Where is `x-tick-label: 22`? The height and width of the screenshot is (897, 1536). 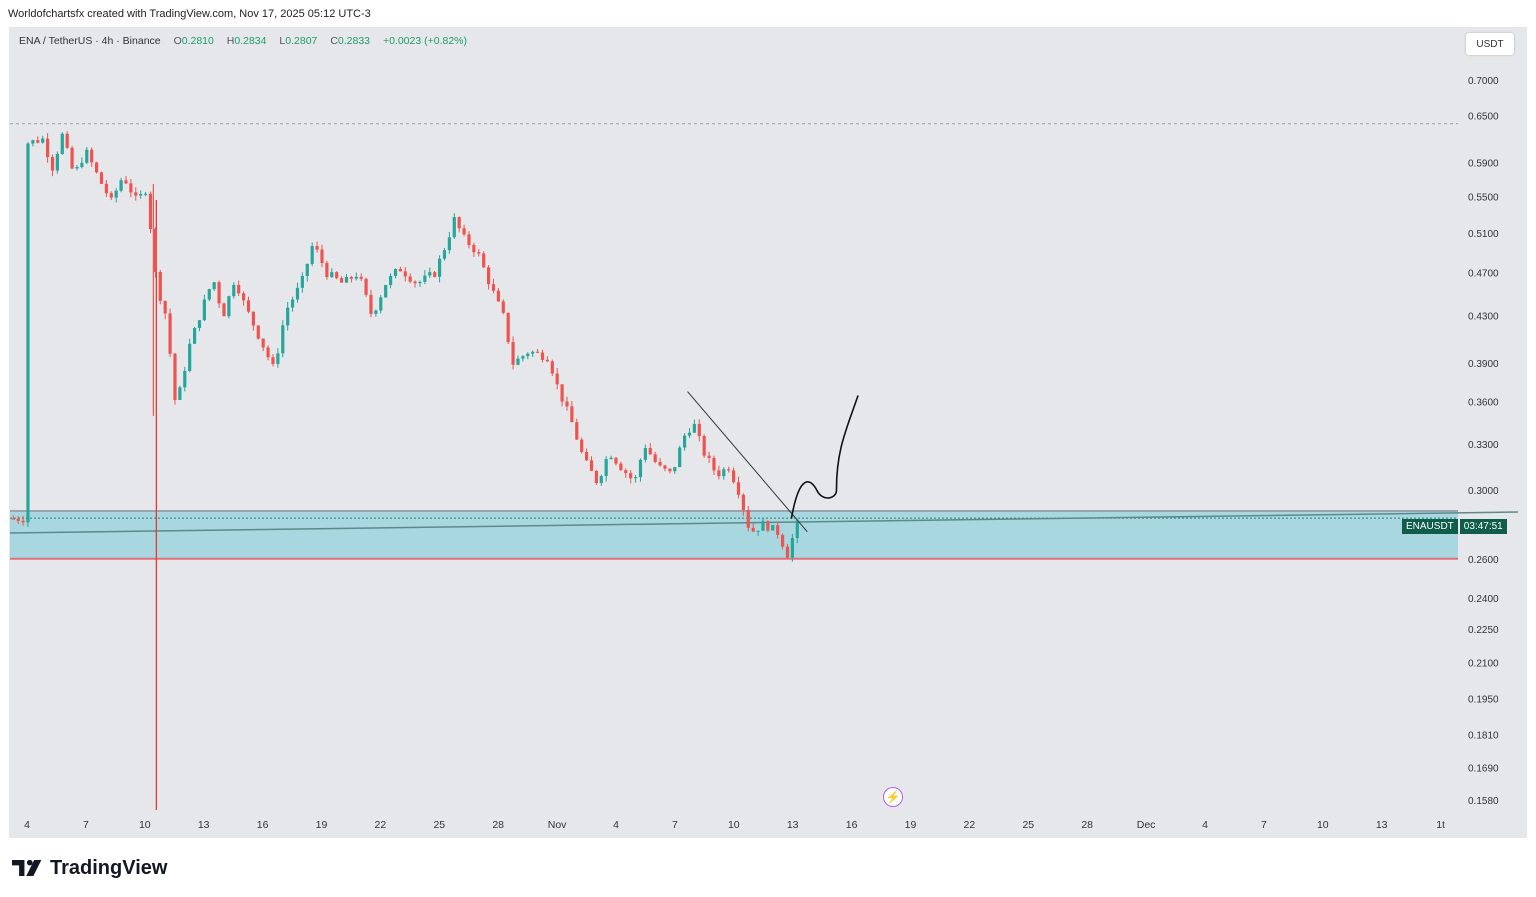
x-tick-label: 22 is located at coordinates (381, 825).